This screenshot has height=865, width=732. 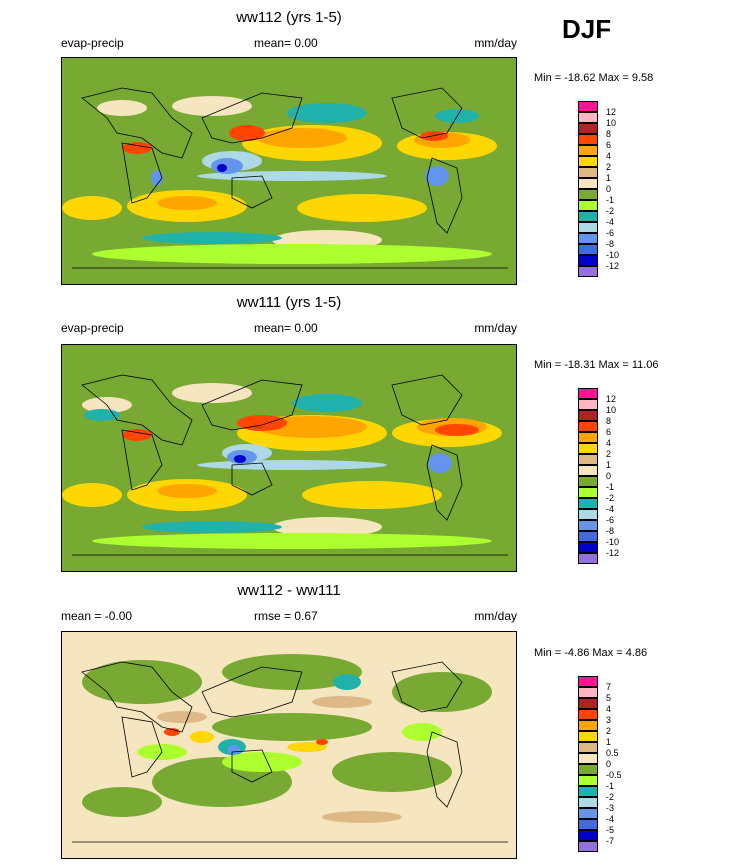 I want to click on legend-tick: -7, so click(x=610, y=841).